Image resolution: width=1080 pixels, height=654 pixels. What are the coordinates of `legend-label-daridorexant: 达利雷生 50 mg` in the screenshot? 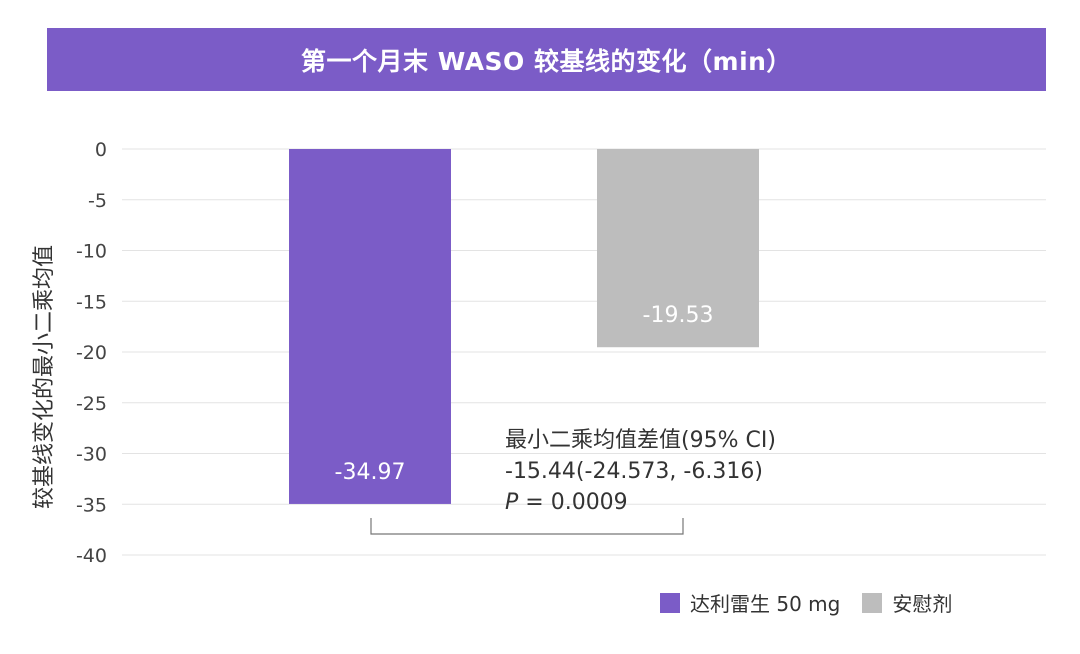 It's located at (765, 604).